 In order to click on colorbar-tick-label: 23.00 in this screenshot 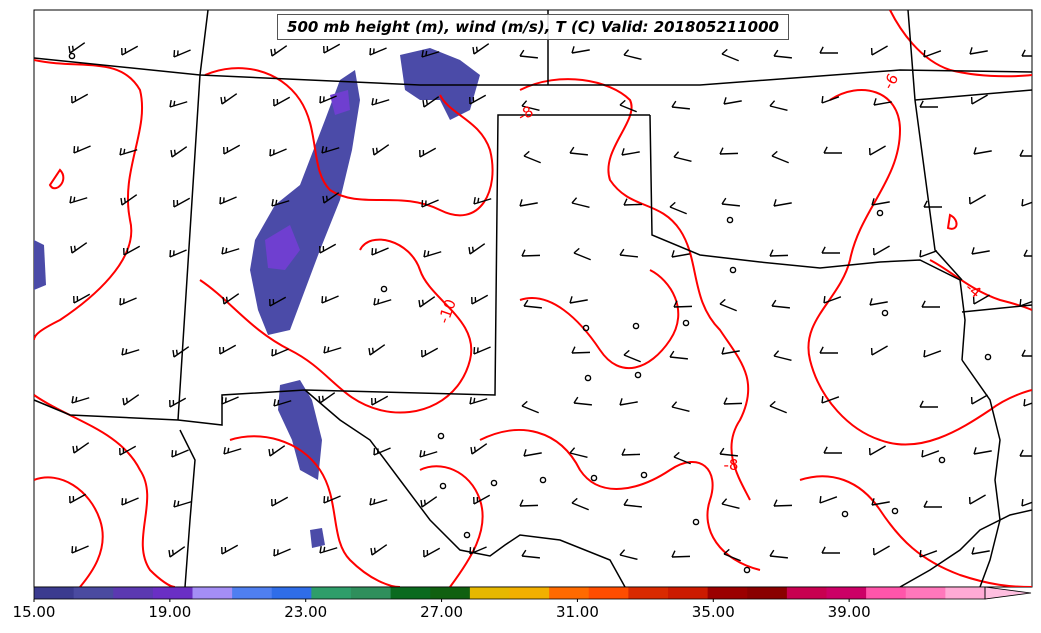, I will do `click(306, 612)`.